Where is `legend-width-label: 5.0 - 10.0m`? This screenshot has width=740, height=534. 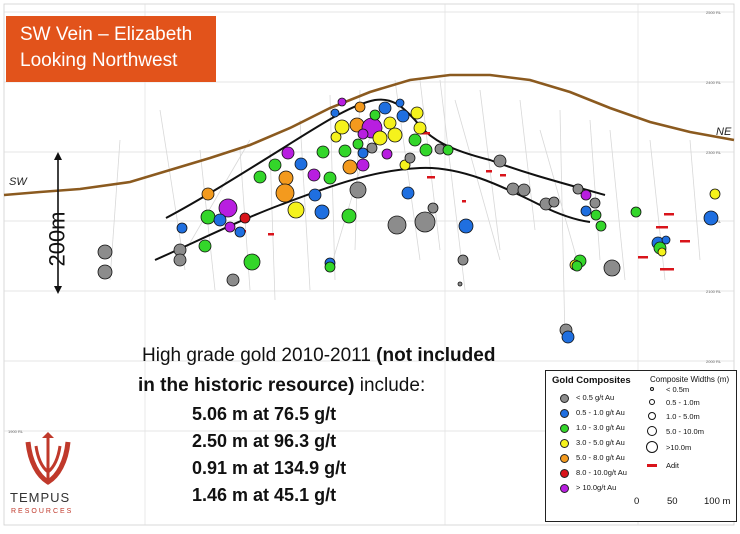
legend-width-label: 5.0 - 10.0m is located at coordinates (685, 431).